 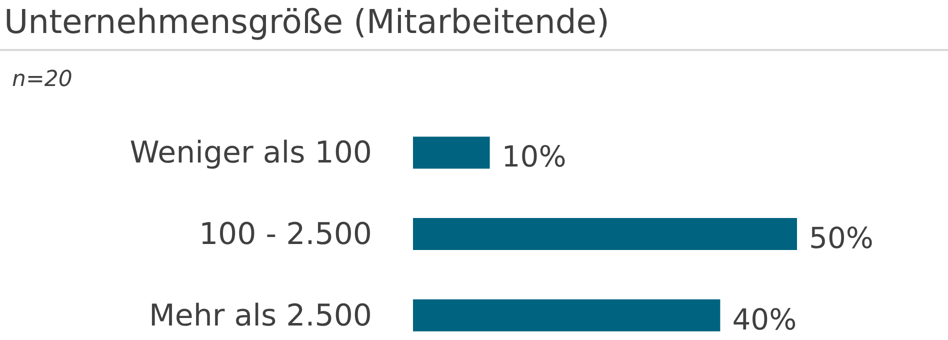 I want to click on data-label: 10%, so click(x=534, y=157).